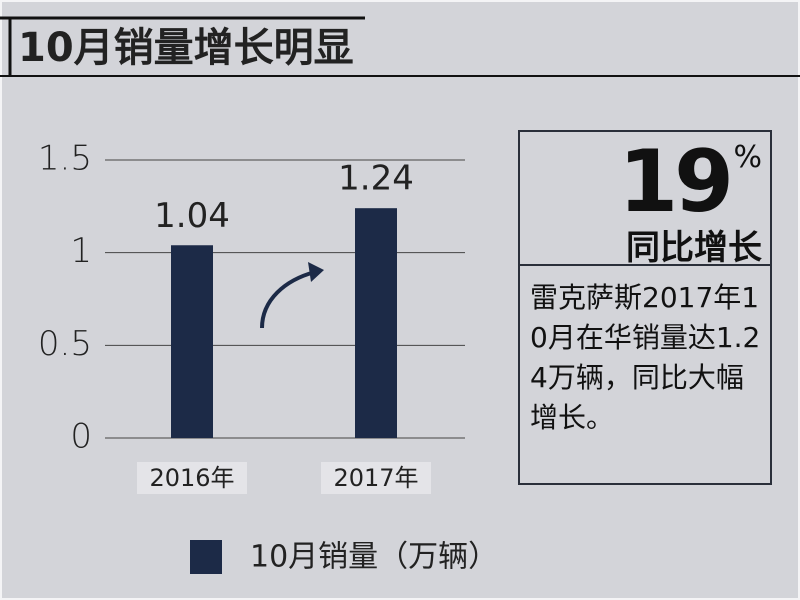  What do you see at coordinates (192, 216) in the screenshot?
I see `value-label: 1.04` at bounding box center [192, 216].